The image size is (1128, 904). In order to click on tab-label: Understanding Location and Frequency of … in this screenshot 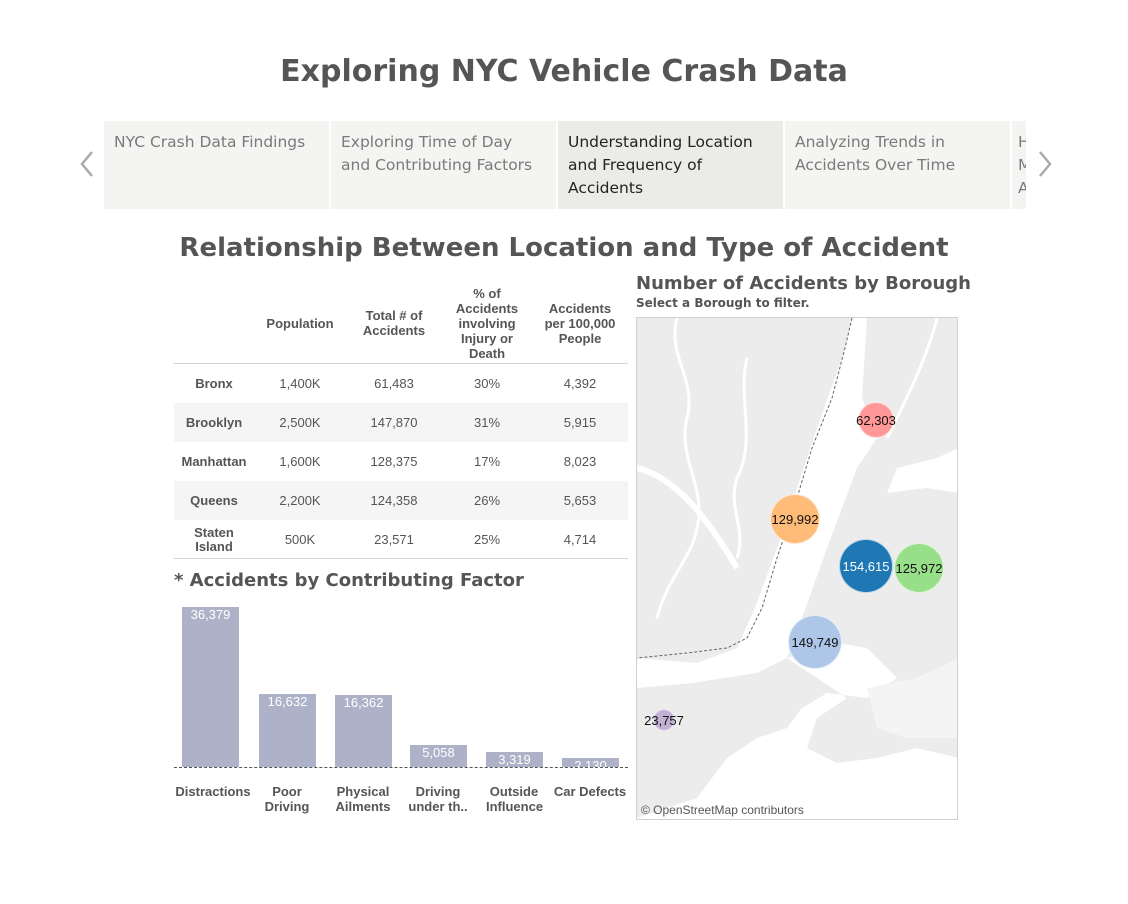, I will do `click(660, 165)`.